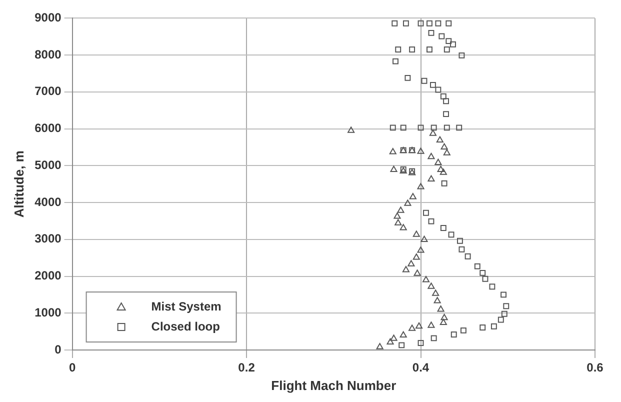  Describe the element at coordinates (48, 165) in the screenshot. I see `y-tick-label: 5000` at that location.